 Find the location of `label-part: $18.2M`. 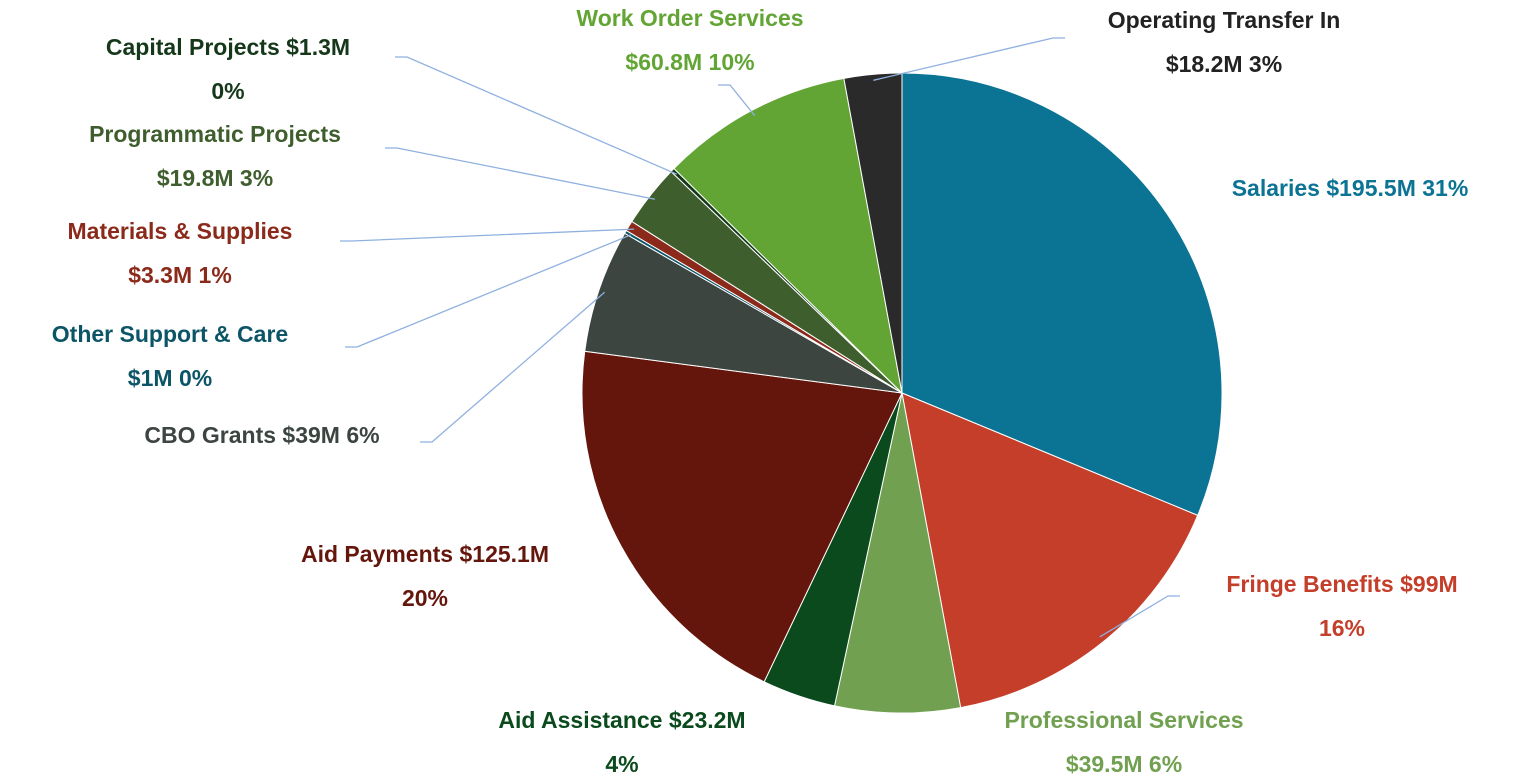

label-part: $18.2M is located at coordinates (1204, 64).